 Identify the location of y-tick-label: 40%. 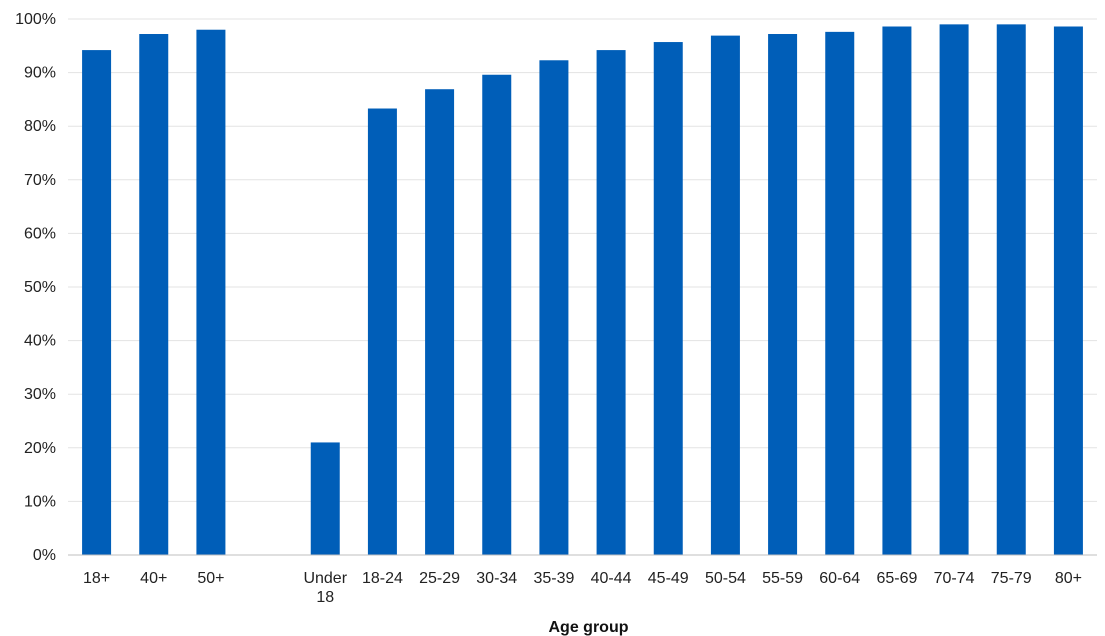
(40, 341).